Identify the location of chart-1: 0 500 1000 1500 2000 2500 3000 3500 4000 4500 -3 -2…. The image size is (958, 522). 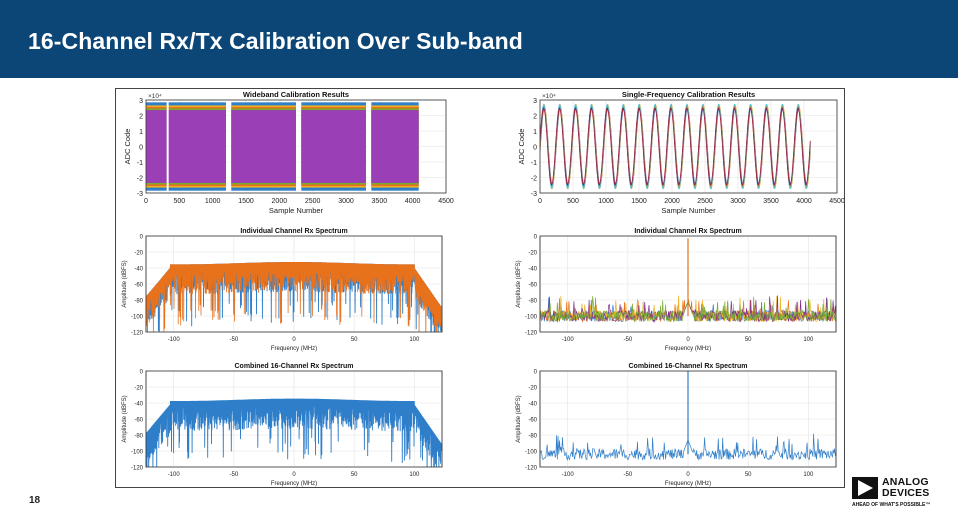
(288, 152).